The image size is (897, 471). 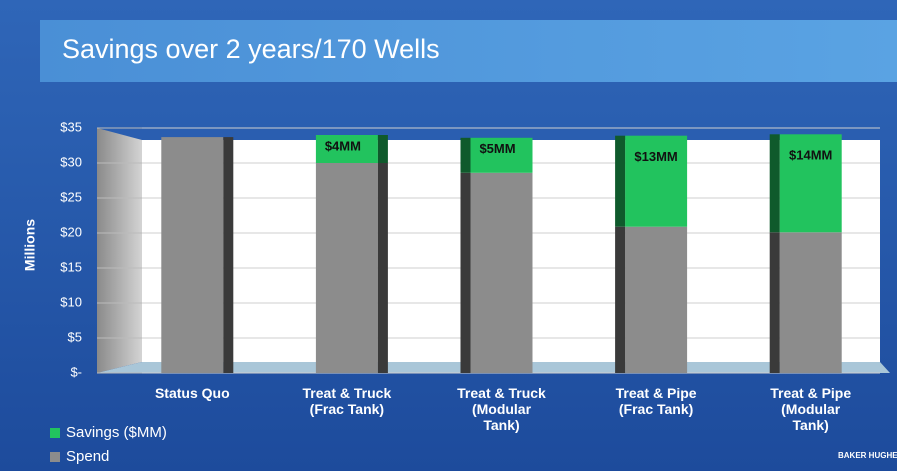 What do you see at coordinates (656, 401) in the screenshot?
I see `x-tick-label: Treat & Pipe (Frac Tank)` at bounding box center [656, 401].